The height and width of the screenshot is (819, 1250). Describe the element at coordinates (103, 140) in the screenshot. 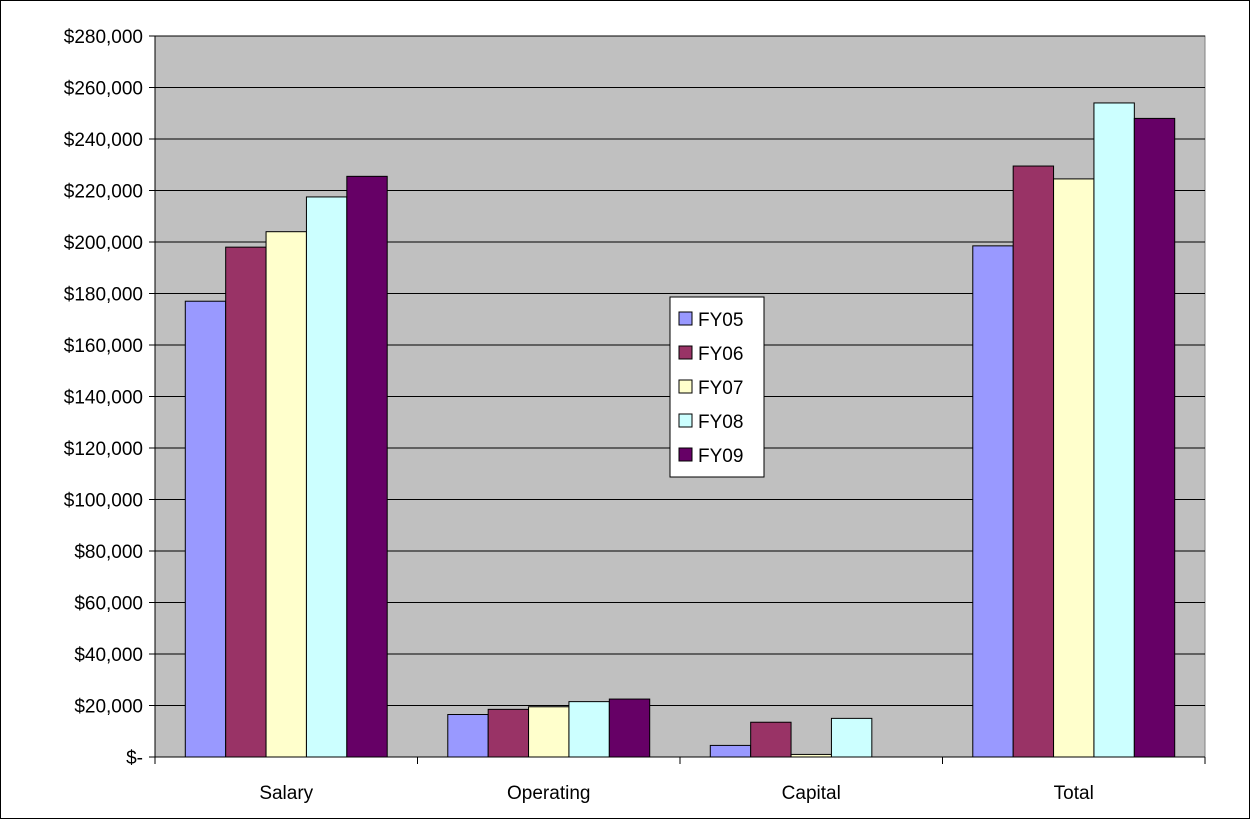

I see `y-tick-label: $240,000` at that location.